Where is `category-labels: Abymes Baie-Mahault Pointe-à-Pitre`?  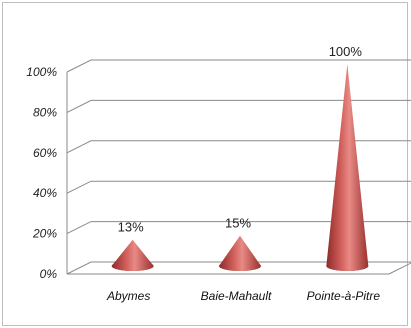 category-labels: Abymes Baie-Mahault Pointe-à-Pitre is located at coordinates (243, 296).